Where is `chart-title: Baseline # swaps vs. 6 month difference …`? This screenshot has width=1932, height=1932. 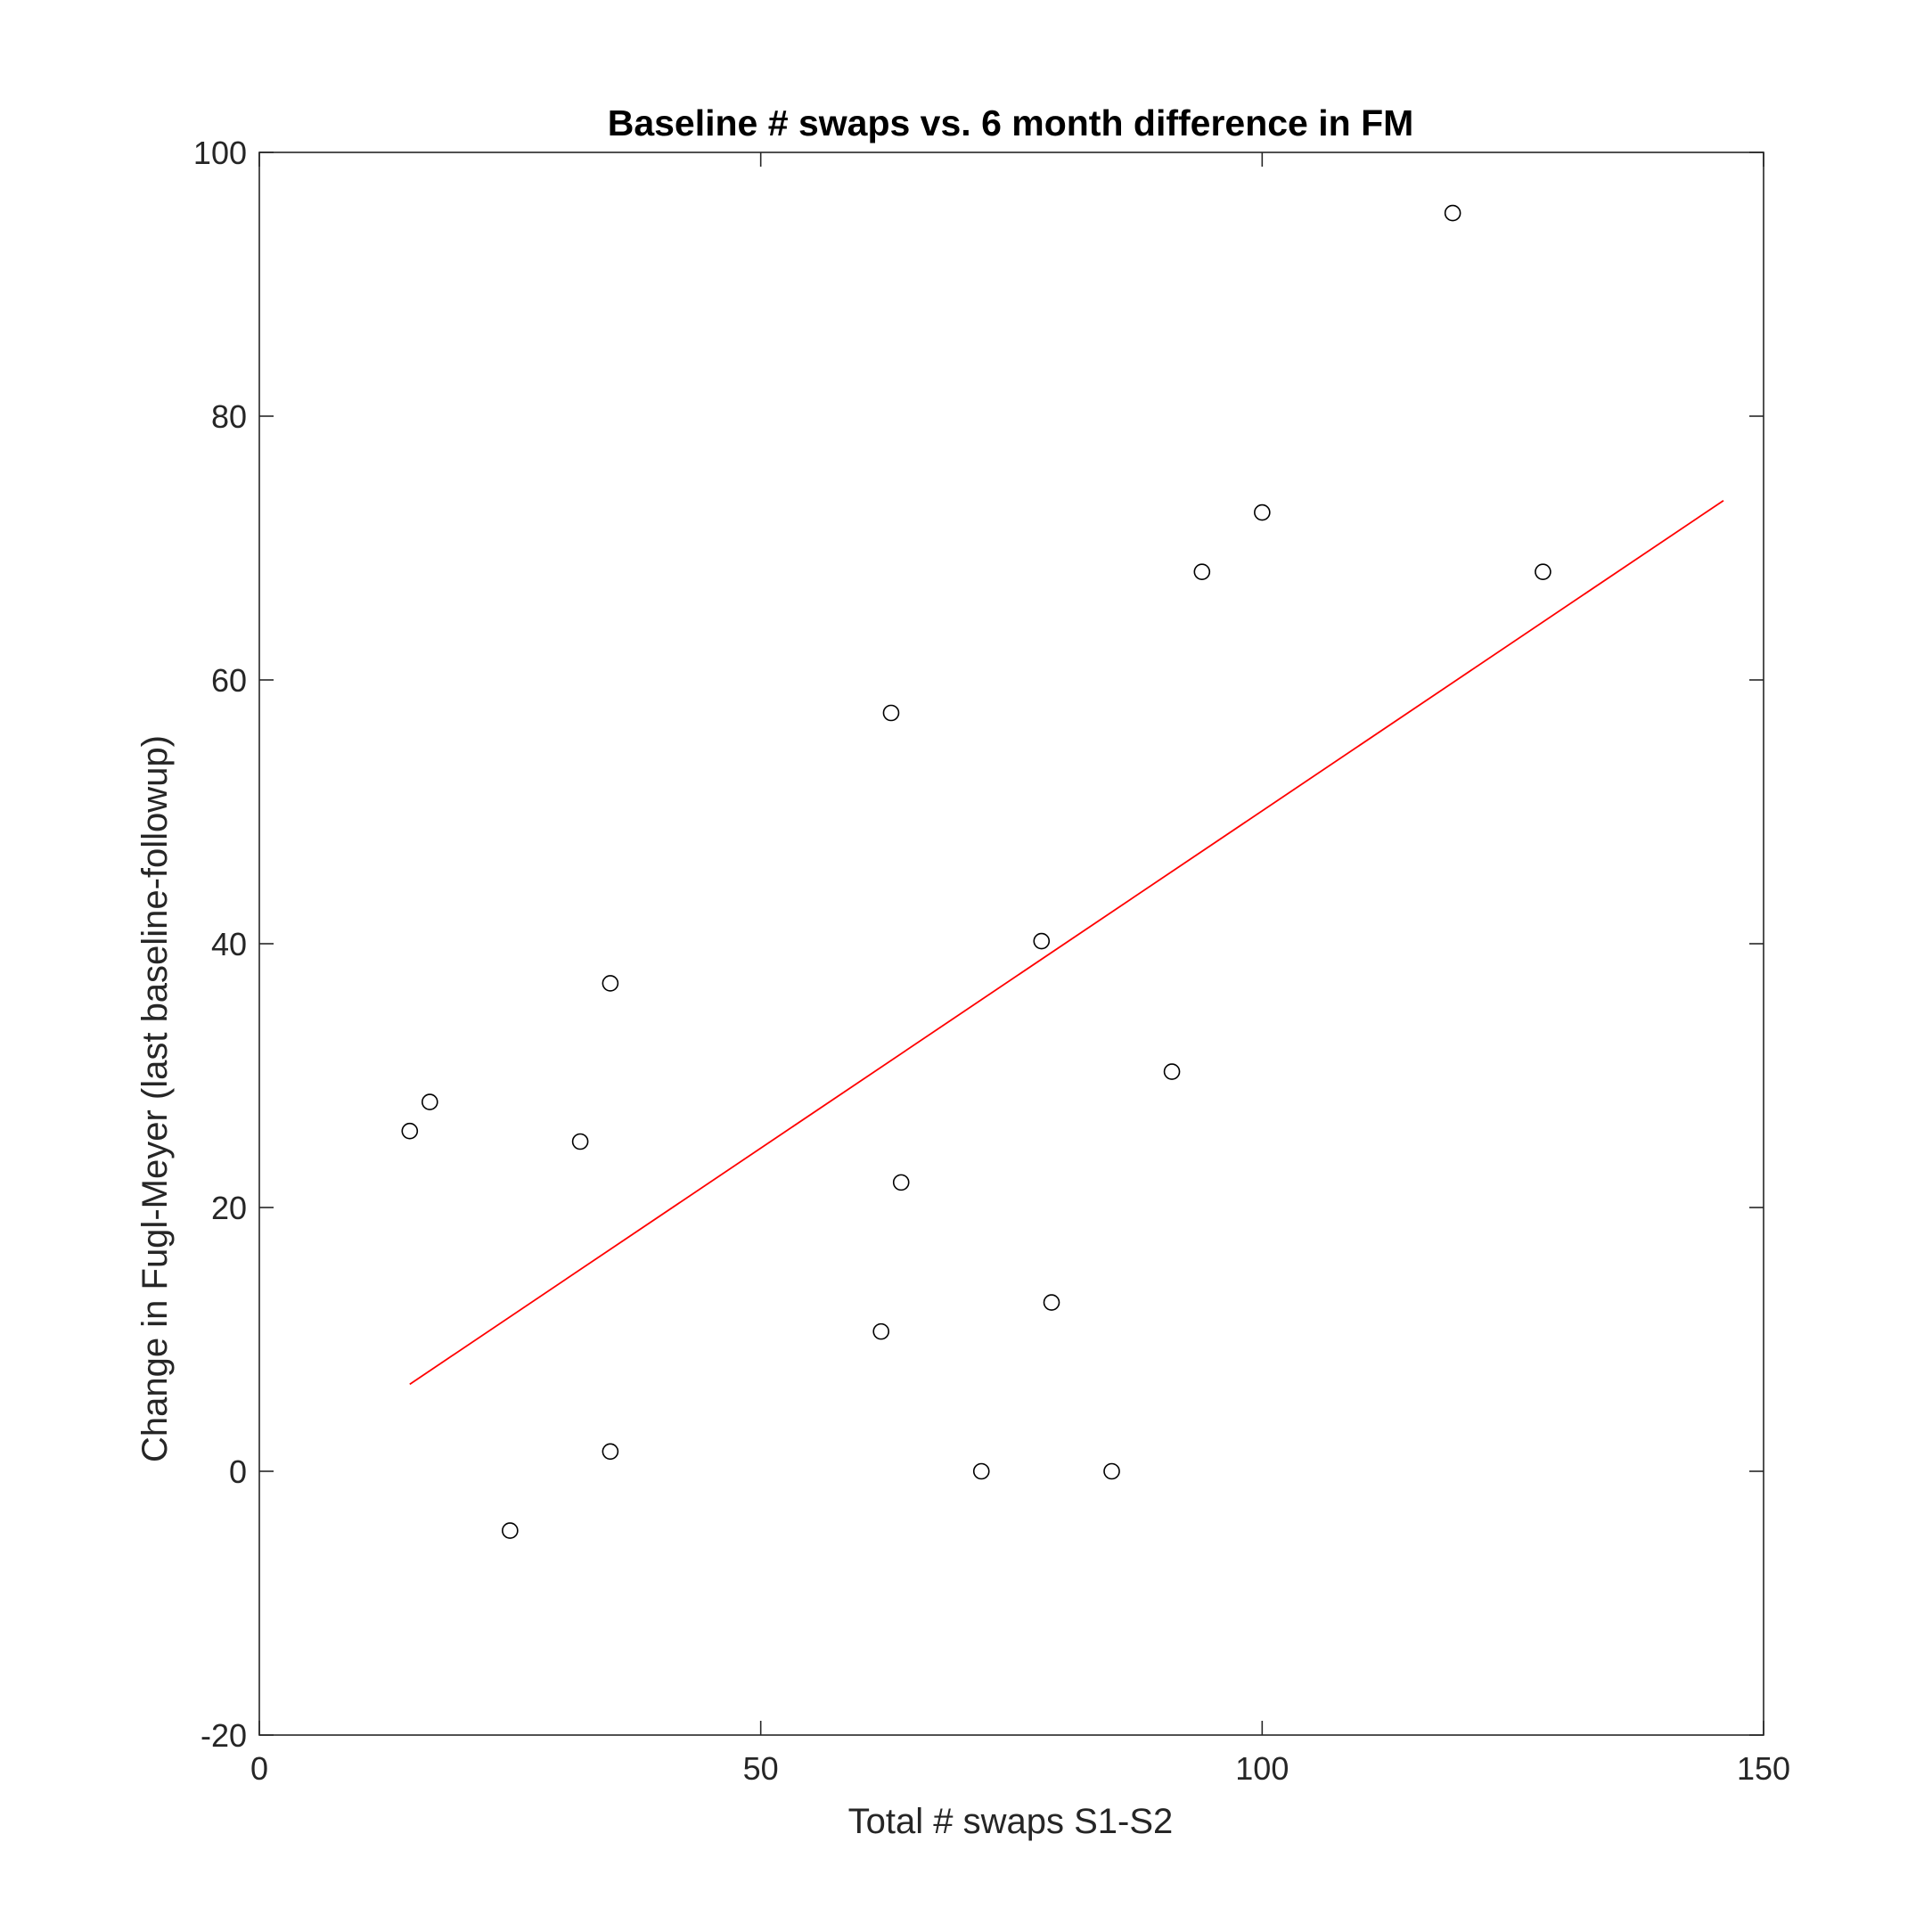
chart-title: Baseline # swaps vs. 6 month difference … is located at coordinates (1011, 122).